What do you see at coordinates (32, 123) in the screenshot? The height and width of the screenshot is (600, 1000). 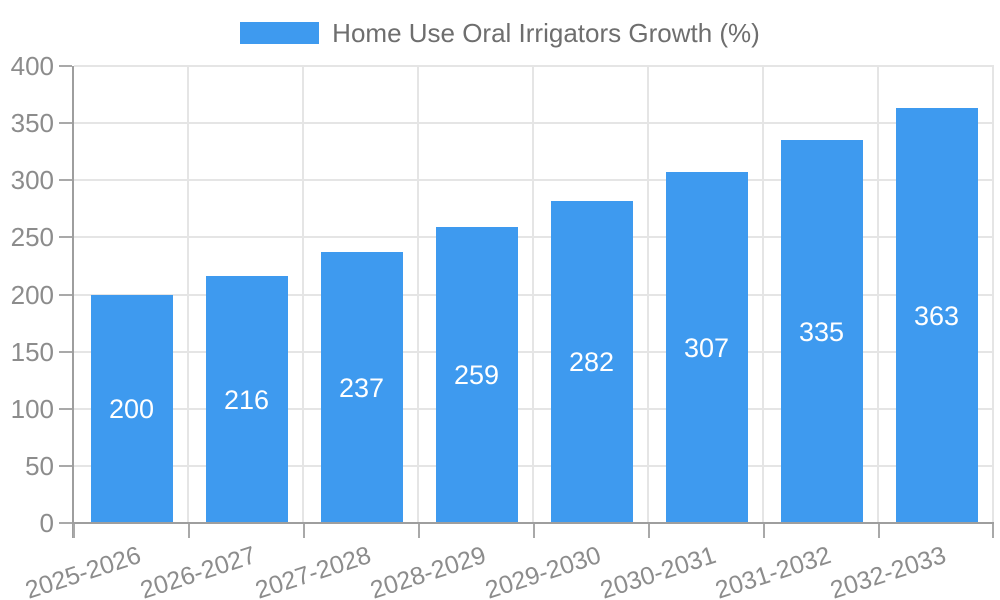 I see `y-tick-label: 350` at bounding box center [32, 123].